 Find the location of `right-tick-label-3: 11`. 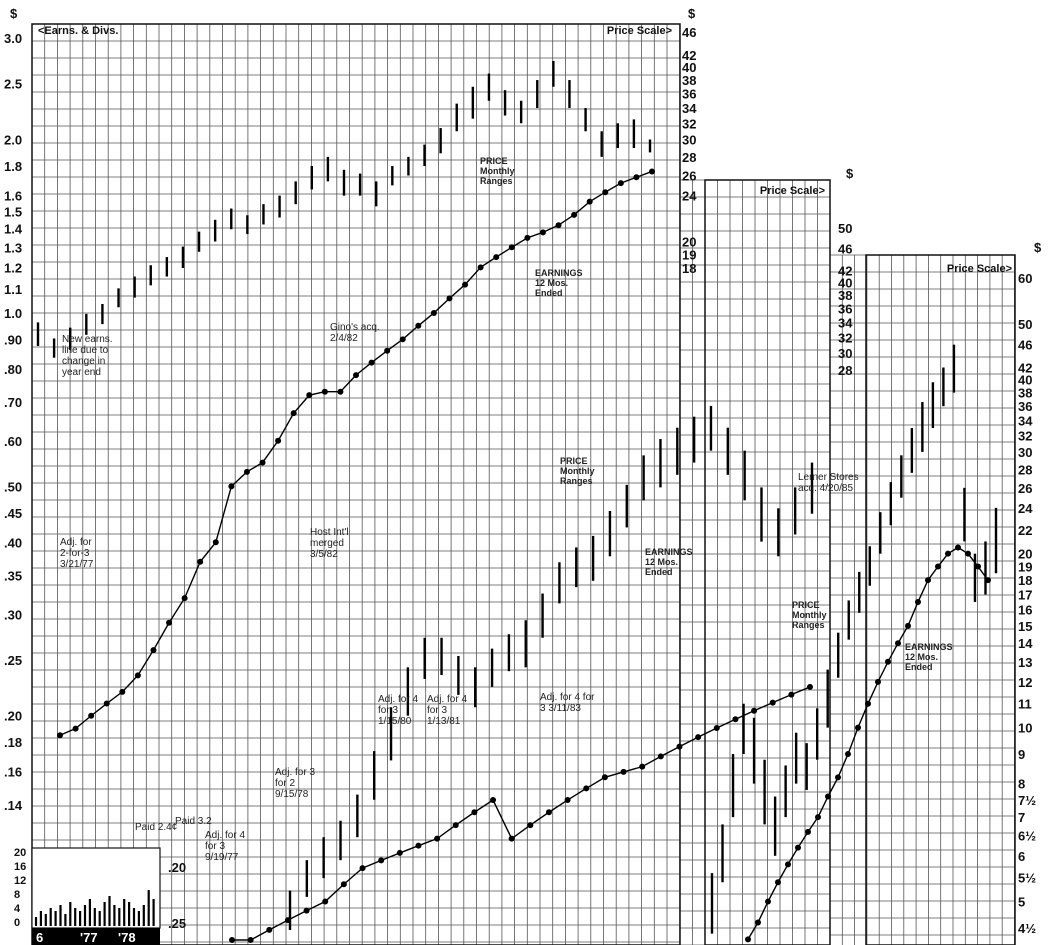

right-tick-label-3: 11 is located at coordinates (1025, 704).